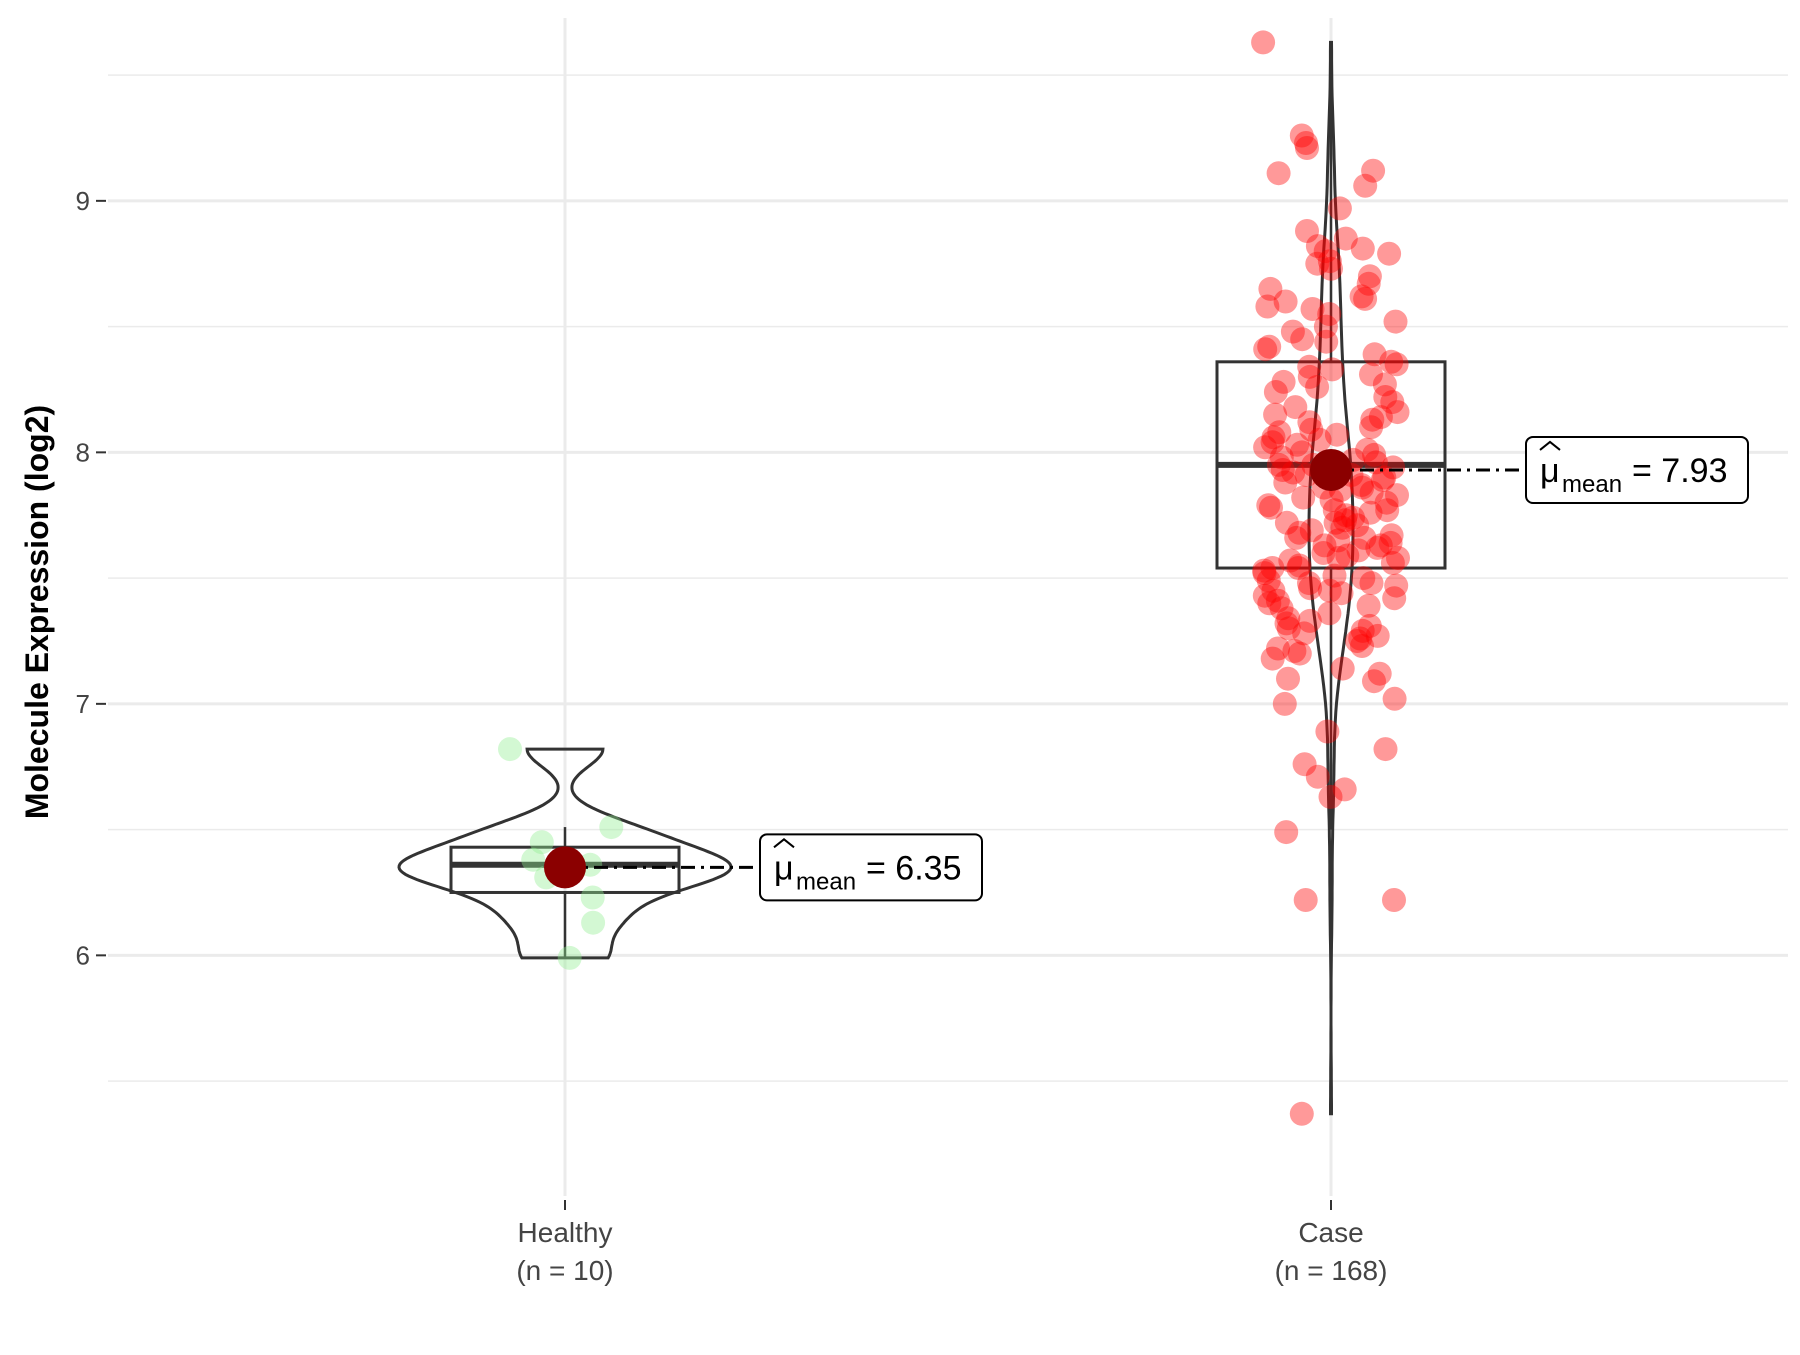 This screenshot has height=1355, width=1800. Describe the element at coordinates (83, 704) in the screenshot. I see `y-tick-label: 7` at that location.